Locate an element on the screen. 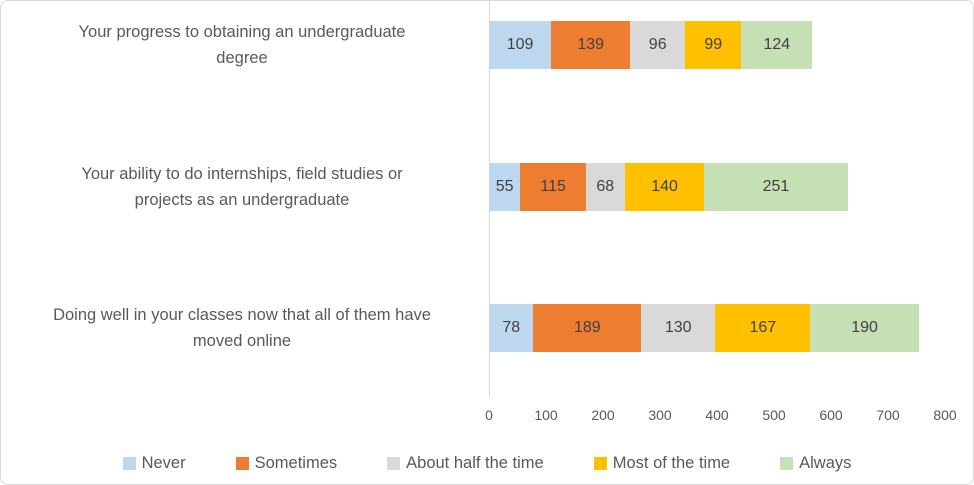  x-axis-tick-label: 700 is located at coordinates (888, 415).